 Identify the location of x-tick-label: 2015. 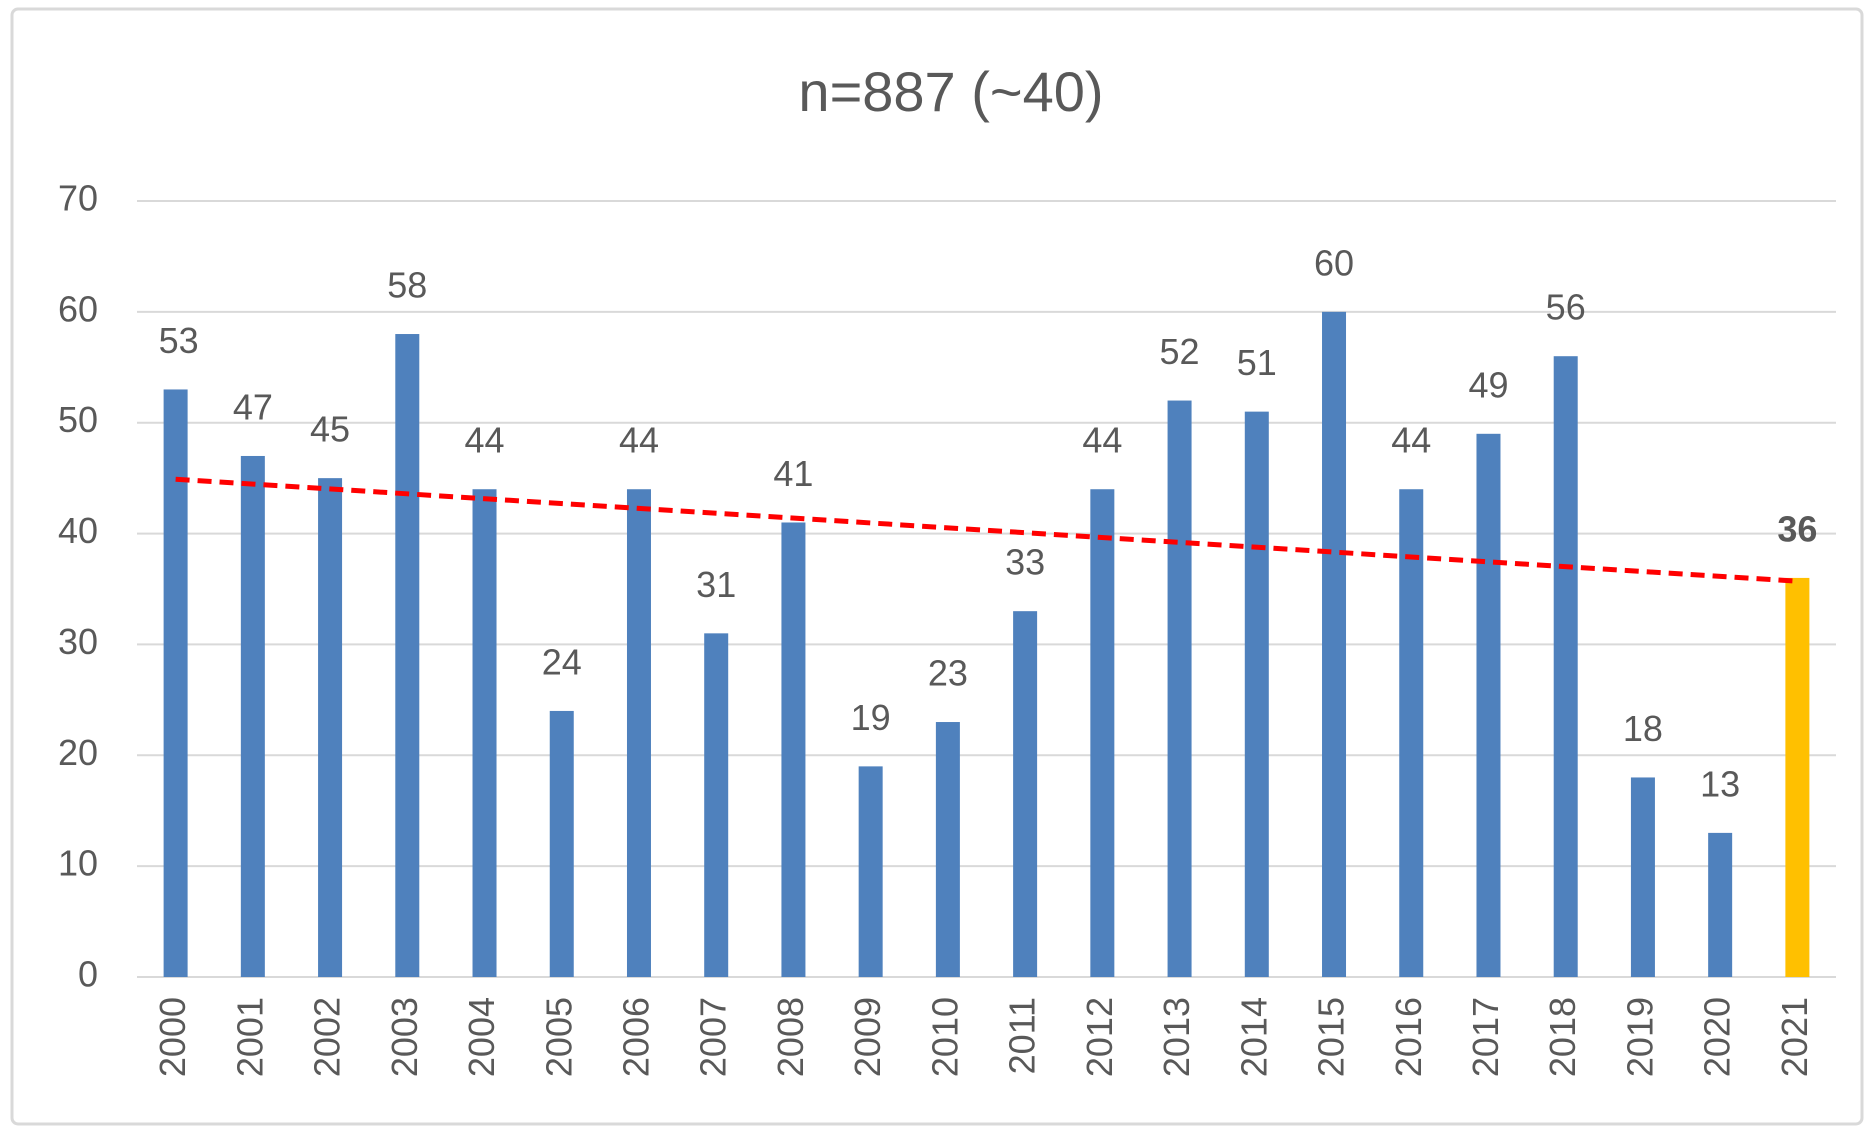
(1331, 1037).